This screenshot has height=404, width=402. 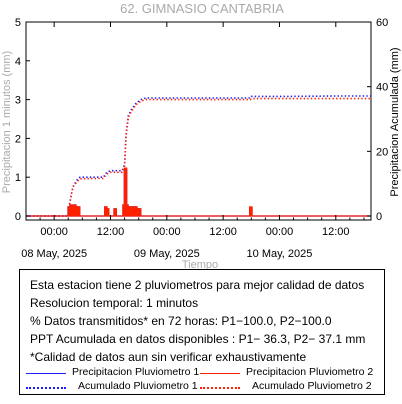 I want to click on x-date-label: 10 May, 2025, so click(x=280, y=254).